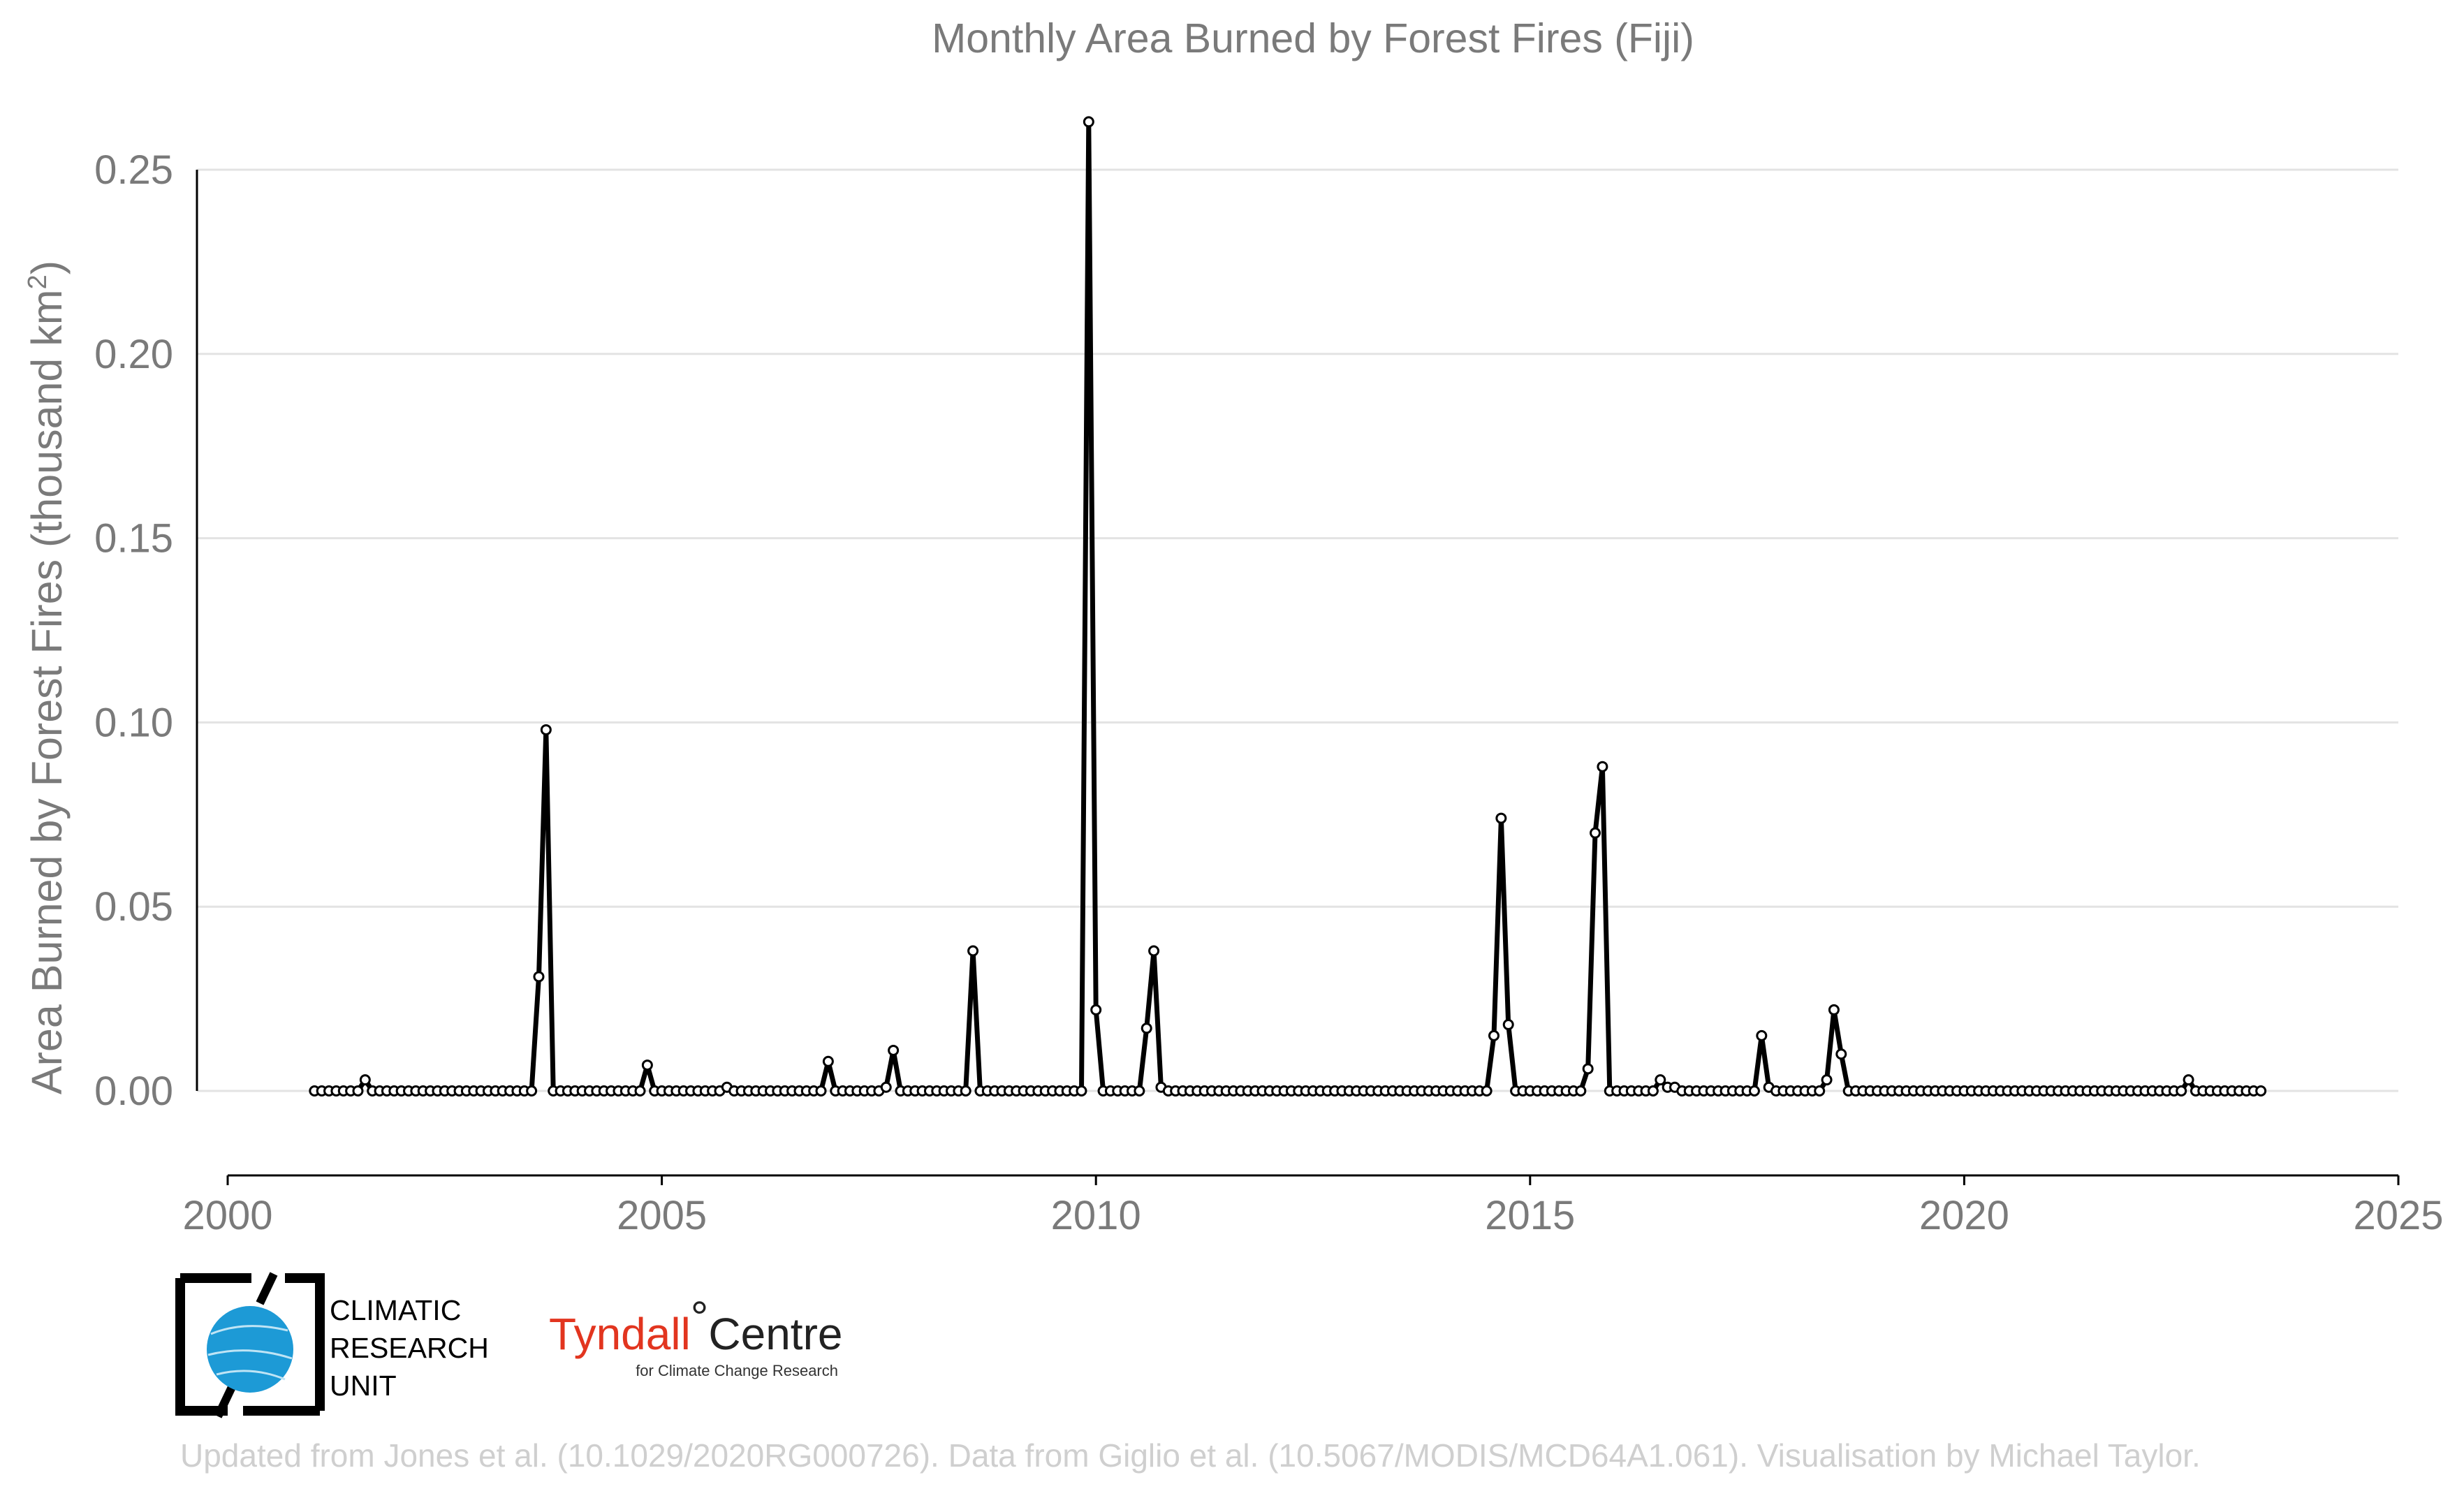 Image resolution: width=2464 pixels, height=1489 pixels. I want to click on cru-logo: CLIMATIC RESEARCH UNIT, so click(332, 1345).